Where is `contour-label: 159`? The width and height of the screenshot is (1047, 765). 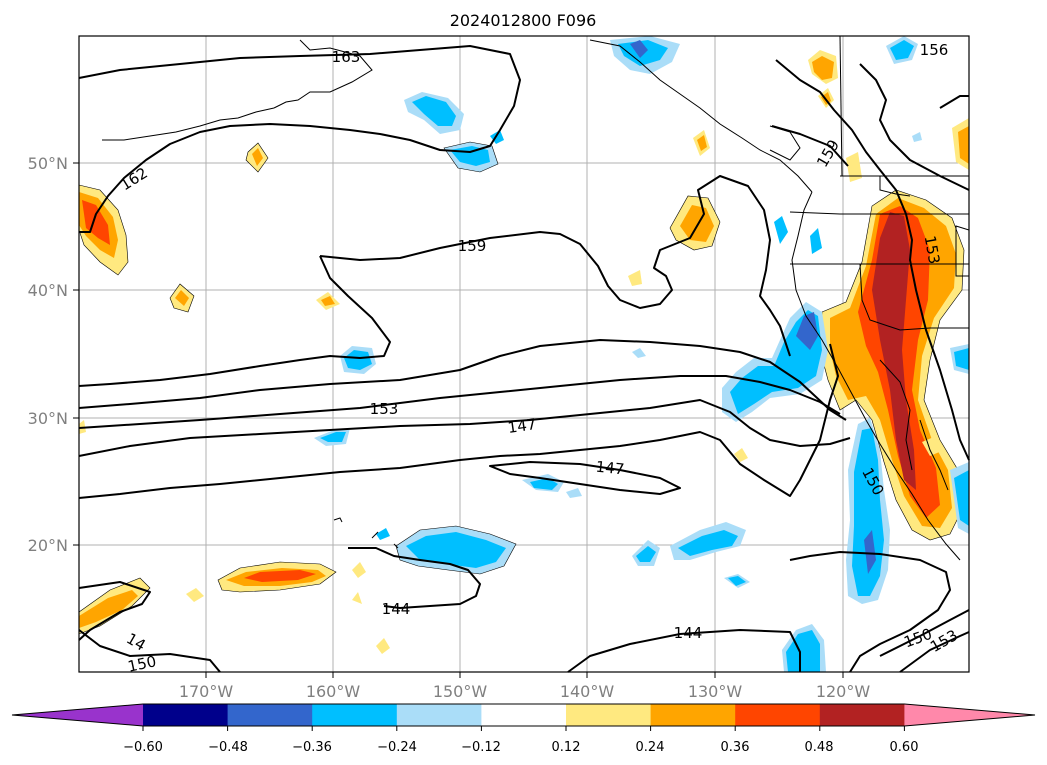 contour-label: 159 is located at coordinates (472, 246).